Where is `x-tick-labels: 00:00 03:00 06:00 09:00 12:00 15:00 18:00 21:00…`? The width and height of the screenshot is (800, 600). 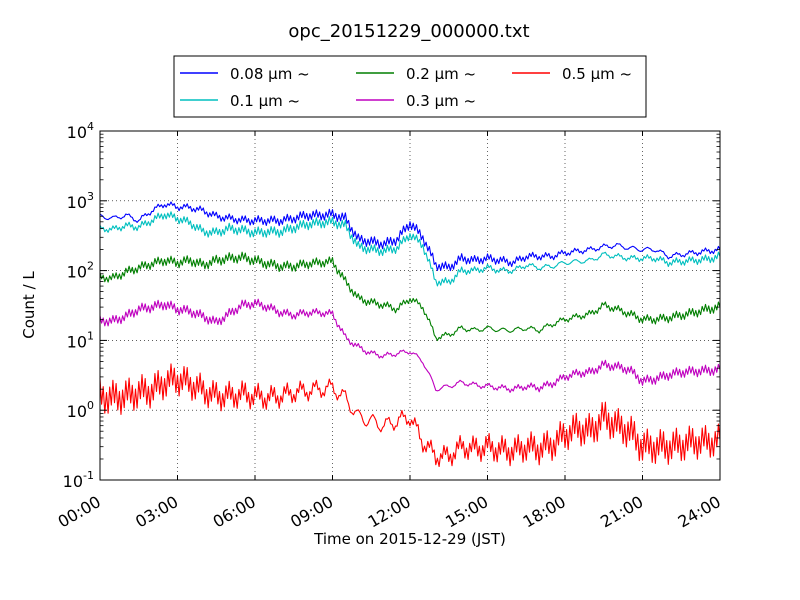
x-tick-labels: 00:00 03:00 06:00 09:00 12:00 15:00 18:00 21:00… is located at coordinates (389, 512).